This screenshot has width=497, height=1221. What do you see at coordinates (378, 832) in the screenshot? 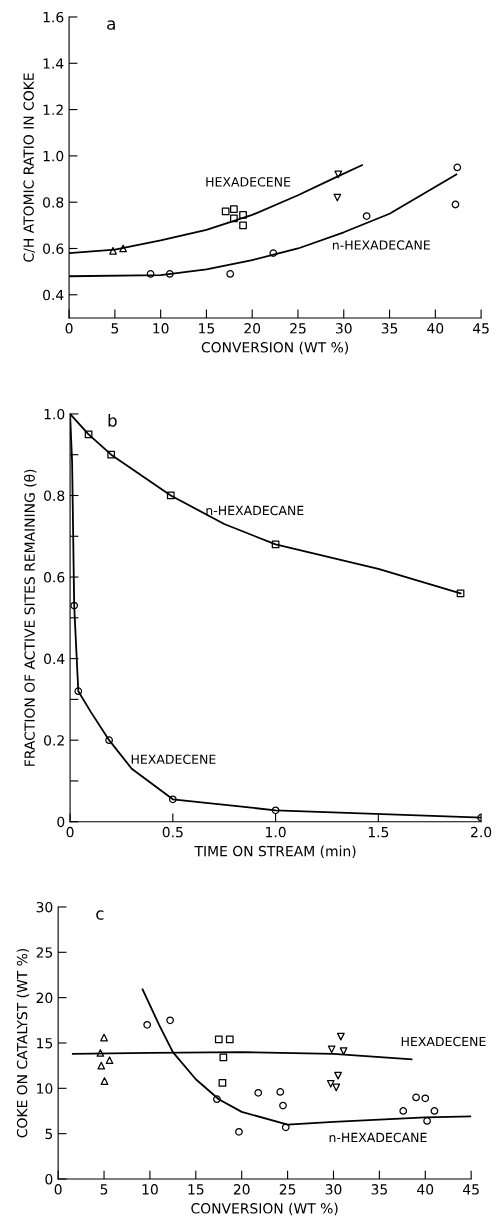
I see `x-tick-label: 1.5` at bounding box center [378, 832].